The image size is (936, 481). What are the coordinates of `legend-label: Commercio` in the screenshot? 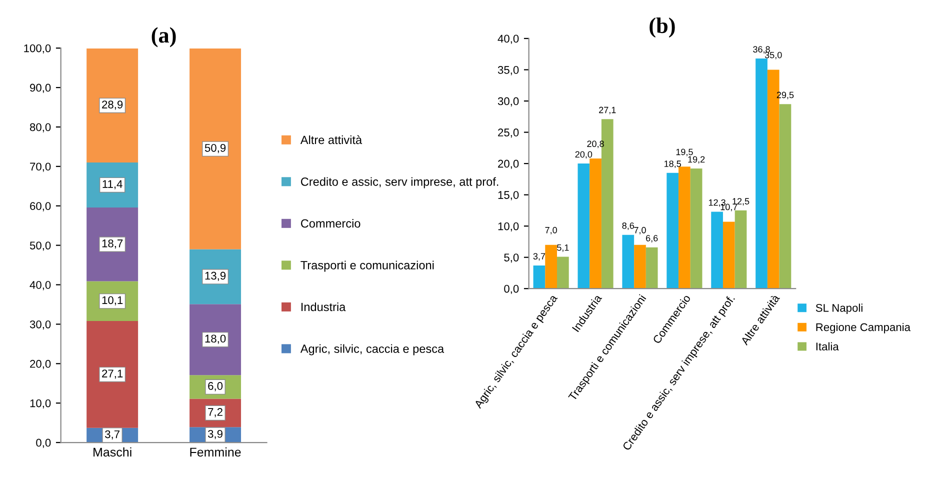 It's located at (330, 223).